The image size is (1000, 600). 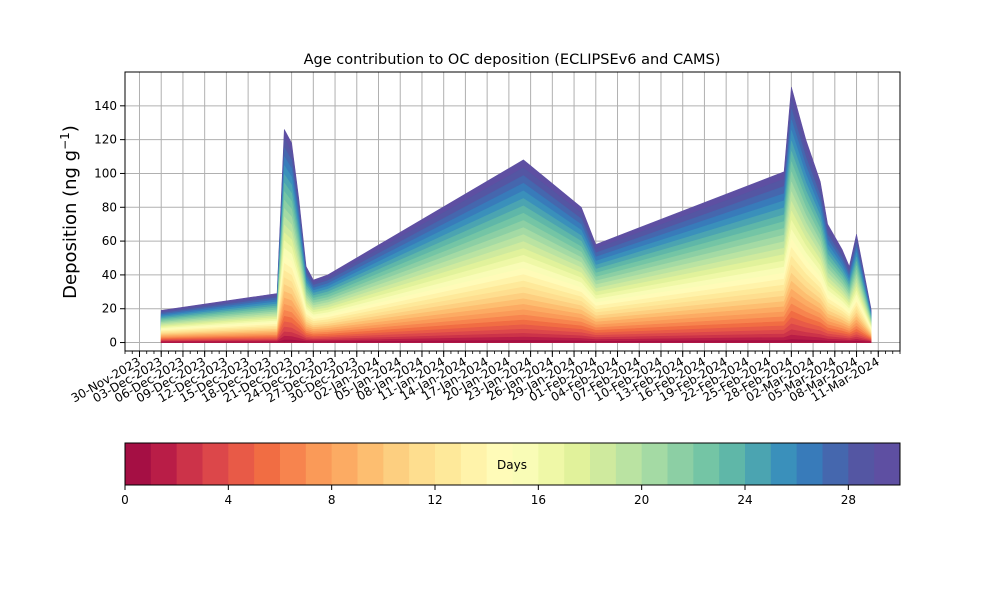 What do you see at coordinates (641, 500) in the screenshot?
I see `colorbar-tick-label: 20` at bounding box center [641, 500].